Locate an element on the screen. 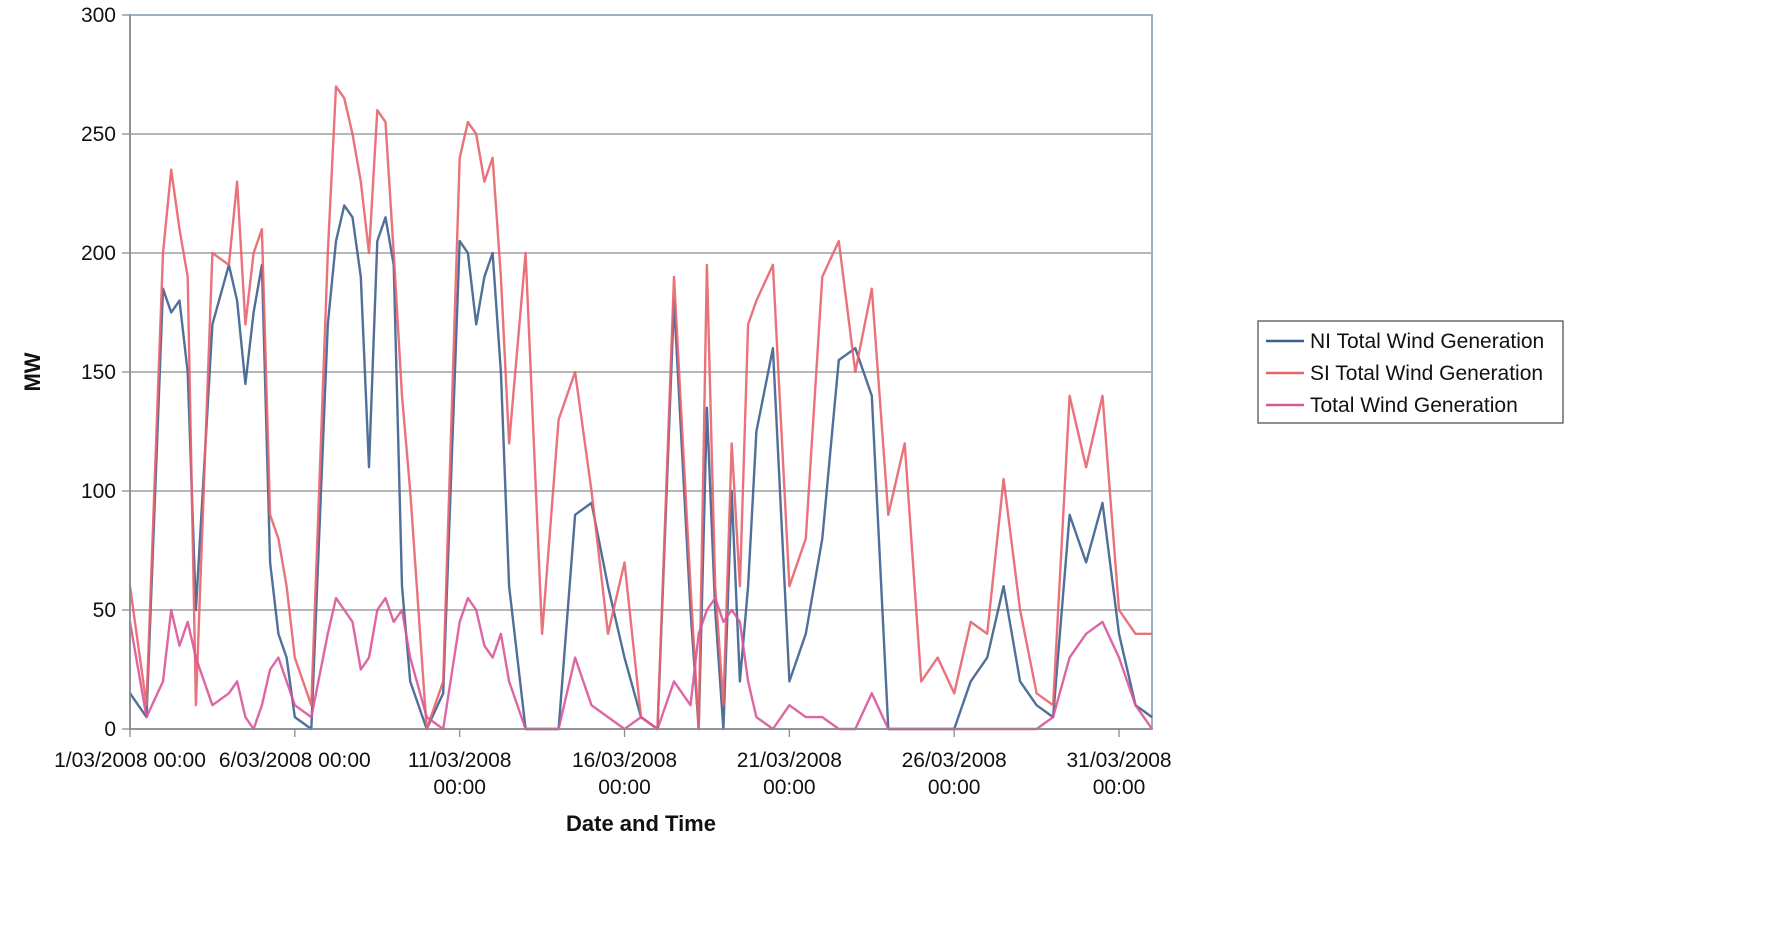  x-axis-title: Date and Time is located at coordinates (641, 823).